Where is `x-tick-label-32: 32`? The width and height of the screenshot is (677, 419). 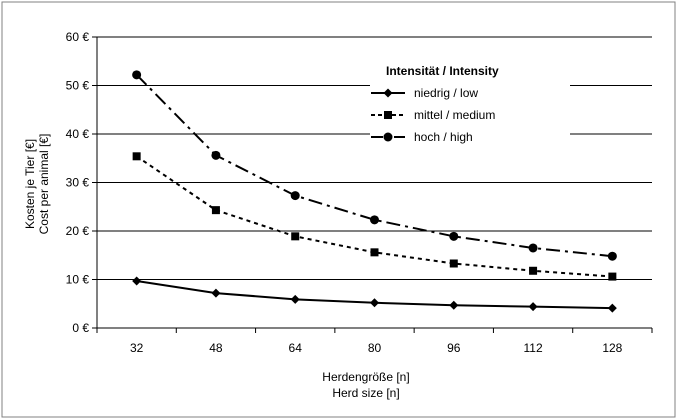
x-tick-label-32: 32 is located at coordinates (137, 348).